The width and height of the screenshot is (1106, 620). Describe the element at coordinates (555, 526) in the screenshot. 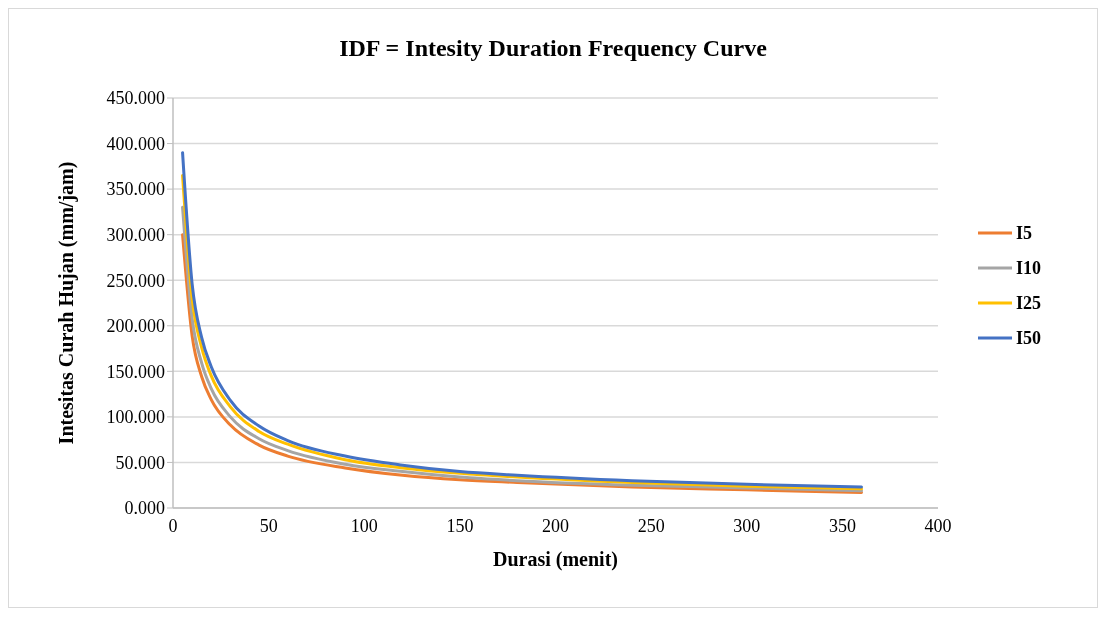

I see `x-tick-label: 200` at that location.